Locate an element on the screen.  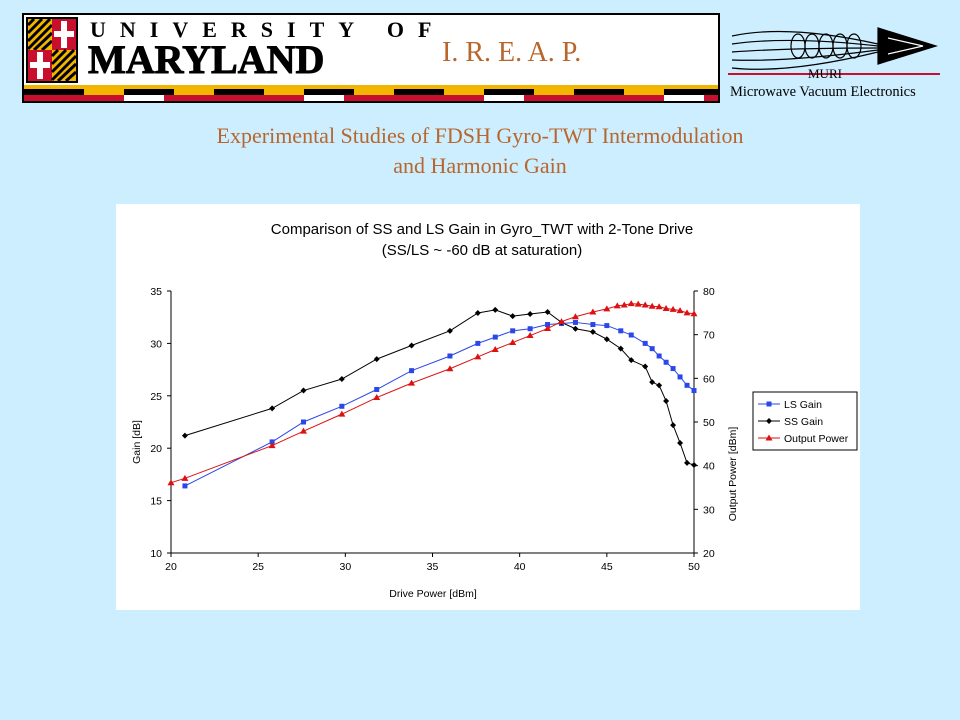
series-output-power is located at coordinates (432, 393).